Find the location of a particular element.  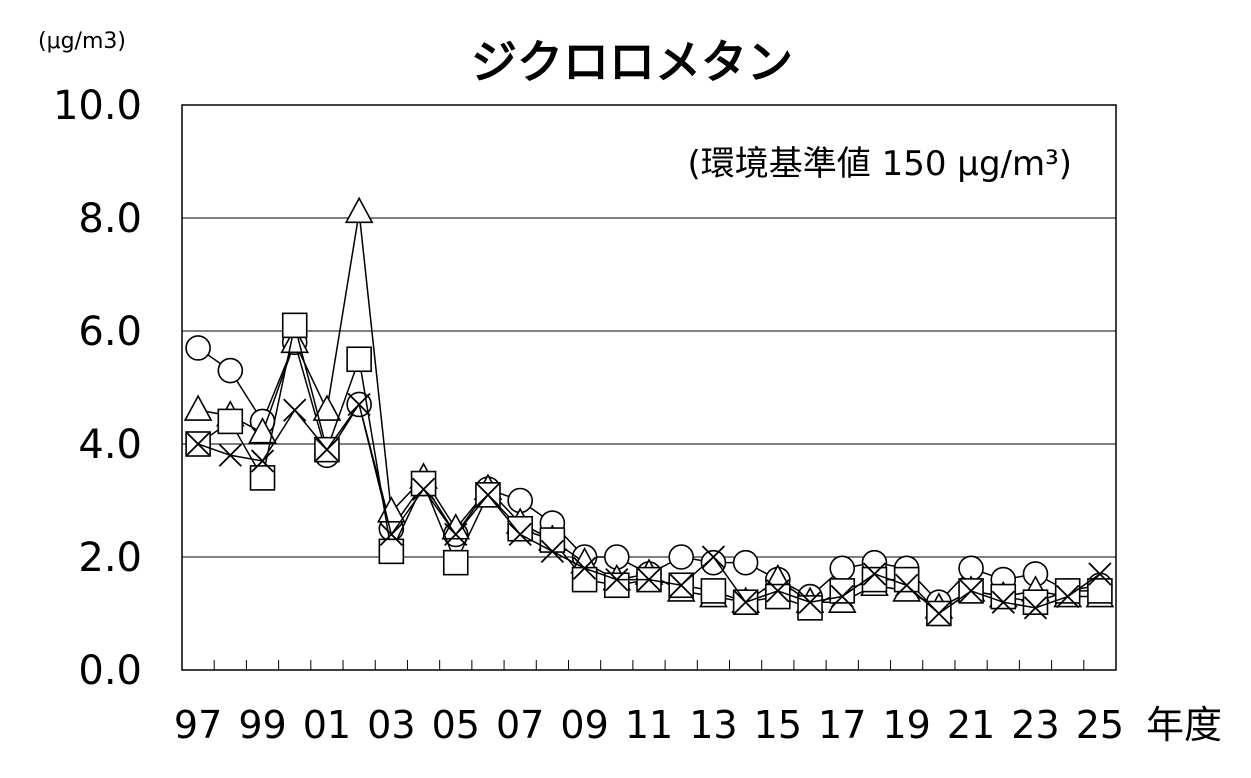

x-tick-label: 07 is located at coordinates (520, 725).